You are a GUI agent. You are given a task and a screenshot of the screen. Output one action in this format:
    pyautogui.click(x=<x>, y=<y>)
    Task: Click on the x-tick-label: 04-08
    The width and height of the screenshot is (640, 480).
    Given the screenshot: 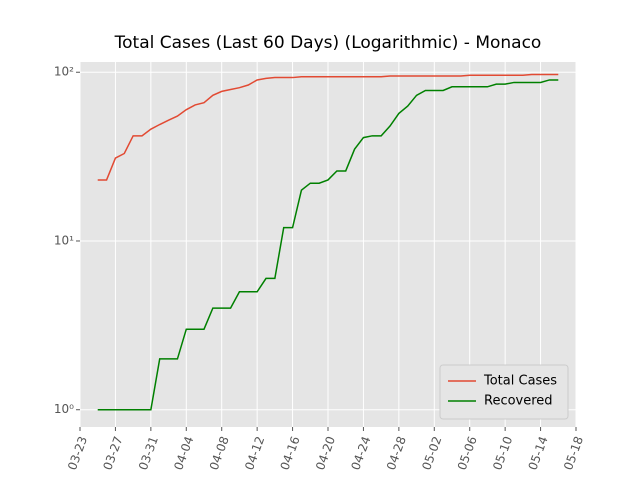 What is the action you would take?
    pyautogui.click(x=219, y=453)
    